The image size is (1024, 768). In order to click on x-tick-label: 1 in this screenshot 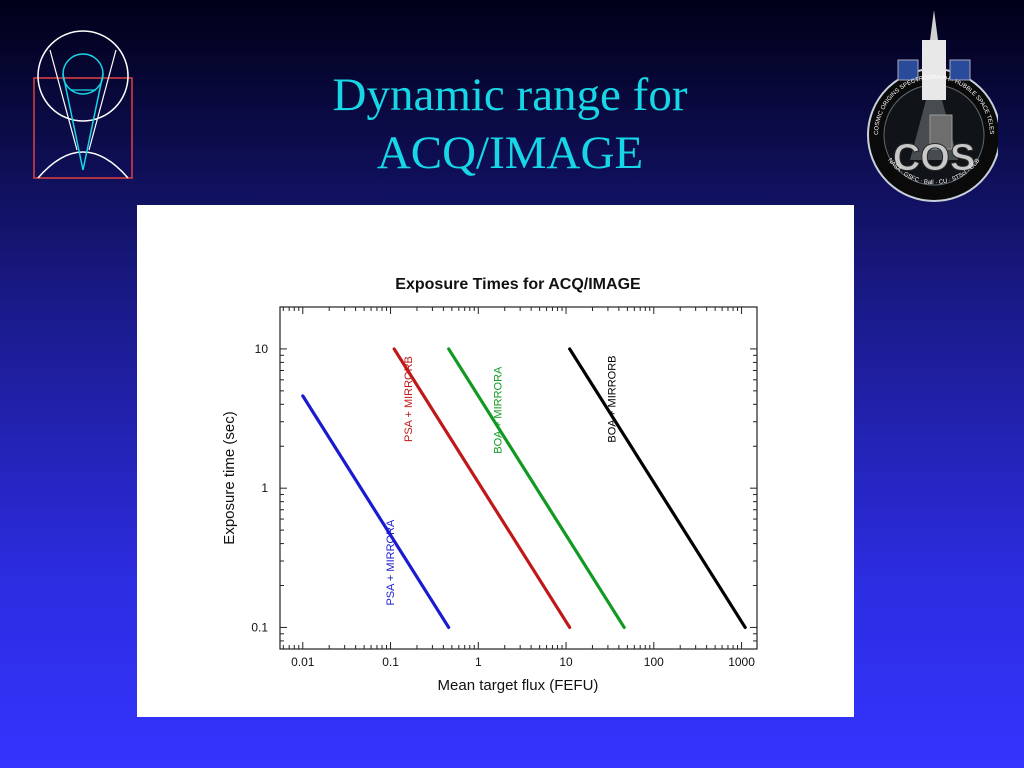, I will do `click(478, 662)`.